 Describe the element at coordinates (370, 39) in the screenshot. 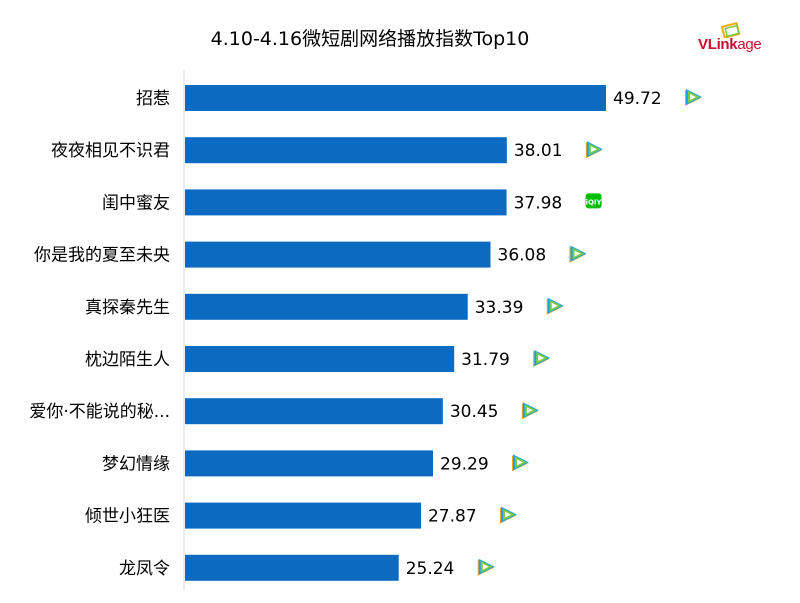

I see `chart-title: 4.10-4.16微短剧网络播放指数Top10` at that location.